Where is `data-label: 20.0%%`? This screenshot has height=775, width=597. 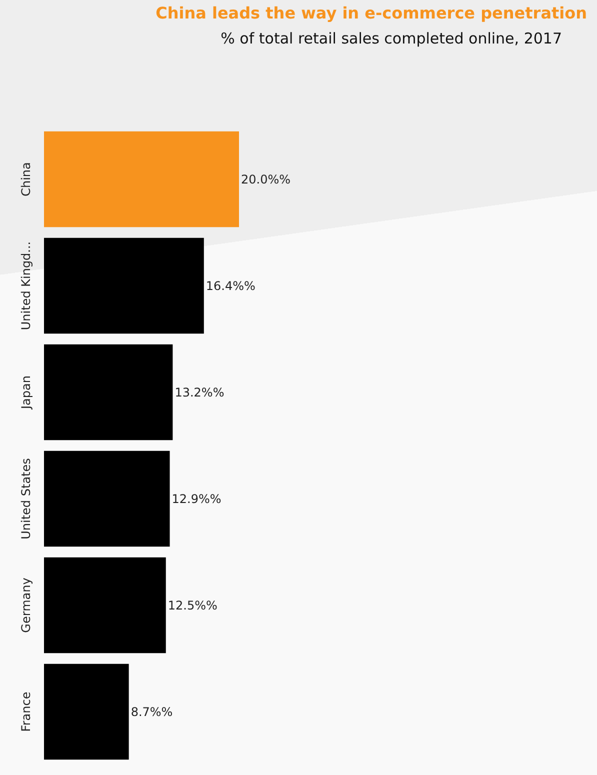
data-label: 20.0%% is located at coordinates (266, 179).